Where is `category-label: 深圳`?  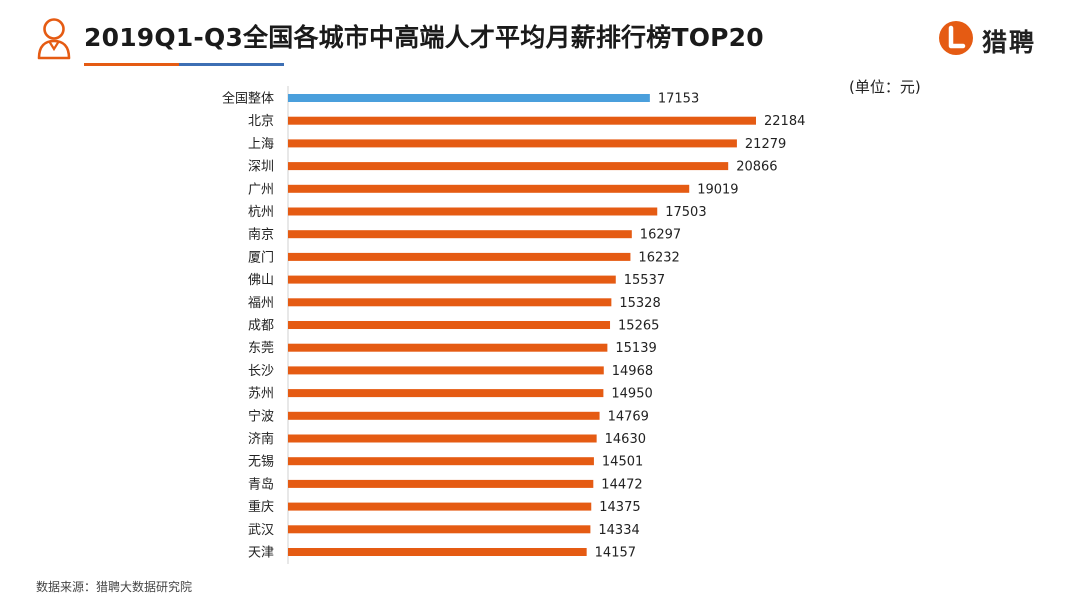 category-label: 深圳 is located at coordinates (261, 167).